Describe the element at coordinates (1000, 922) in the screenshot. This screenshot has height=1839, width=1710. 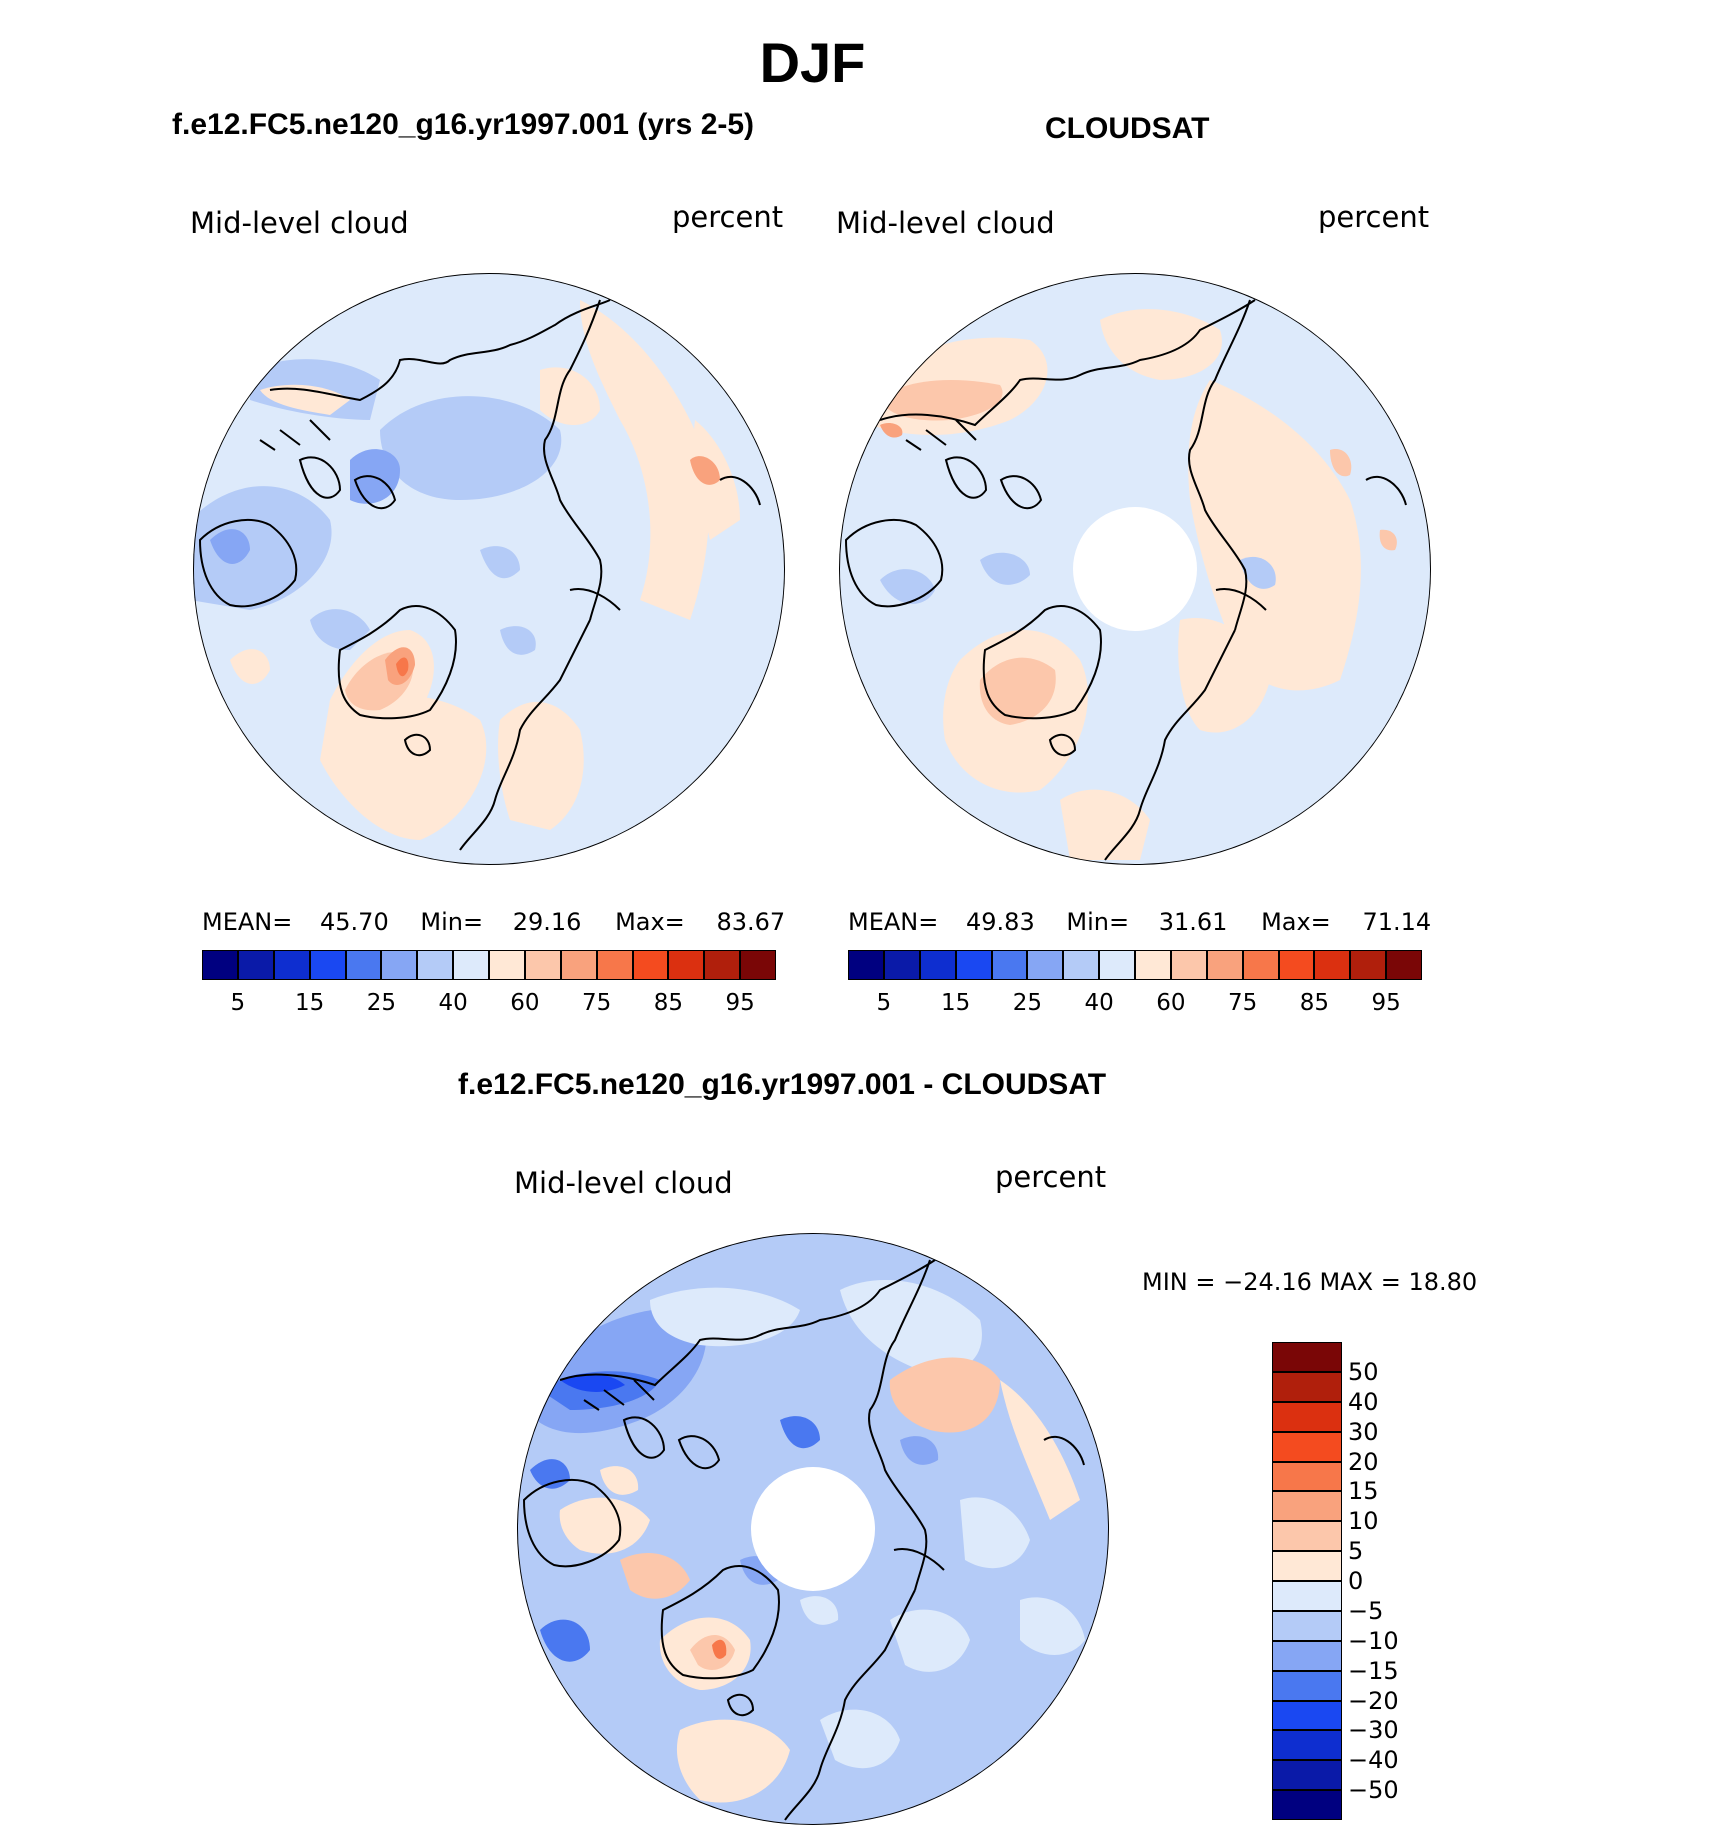
I see `obs-mean-value: 49.83` at that location.